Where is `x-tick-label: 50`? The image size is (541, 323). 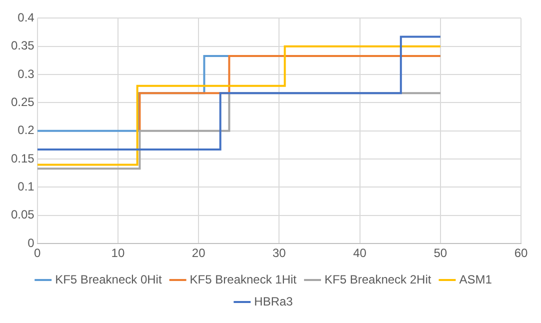 x-tick-label: 50 is located at coordinates (441, 253).